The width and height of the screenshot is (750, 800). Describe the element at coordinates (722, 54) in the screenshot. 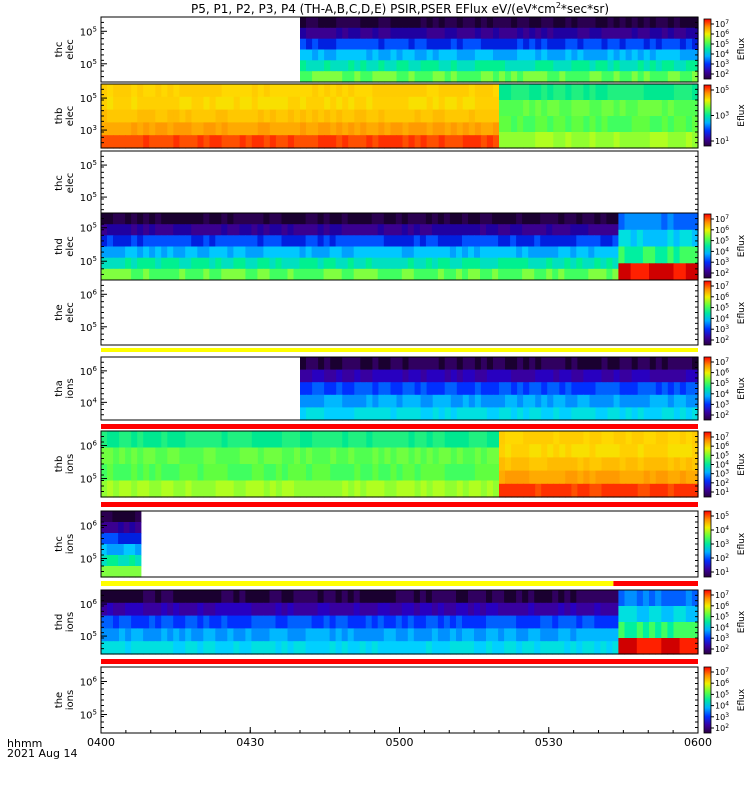

I see `colorbar-tick-label: 104` at that location.